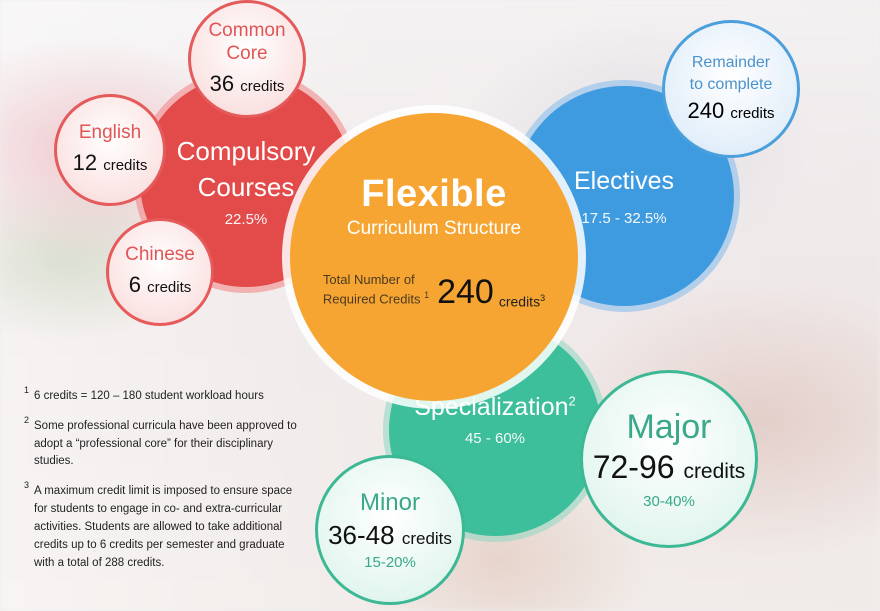  I want to click on minor-credits: 36-48 credits, so click(390, 536).